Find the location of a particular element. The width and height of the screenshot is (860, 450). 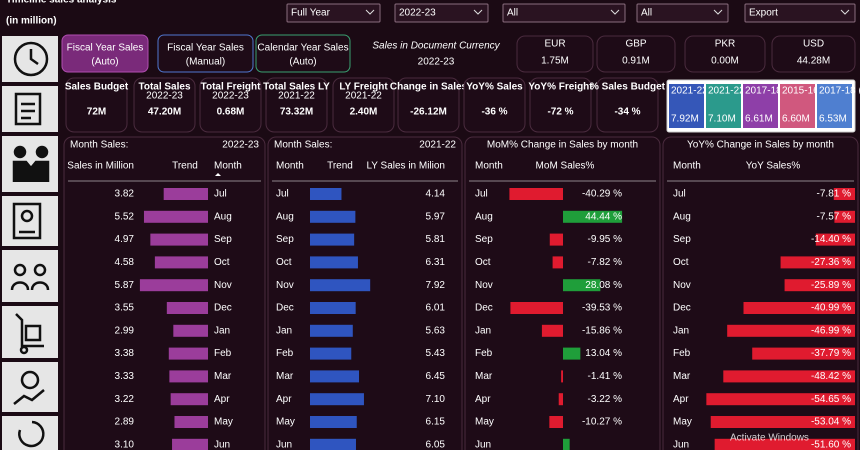

kpi-label: Sales Budget is located at coordinates (97, 87).